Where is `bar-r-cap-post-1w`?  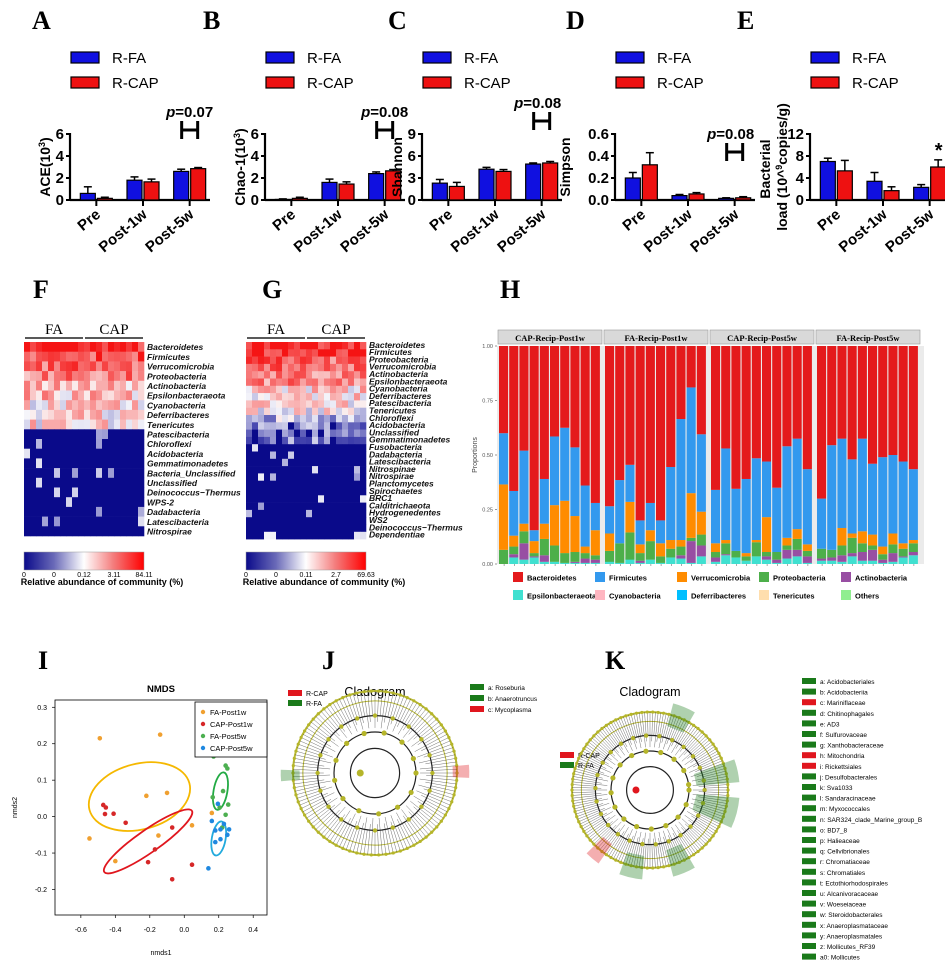 bar-r-cap-post-1w is located at coordinates (151, 191).